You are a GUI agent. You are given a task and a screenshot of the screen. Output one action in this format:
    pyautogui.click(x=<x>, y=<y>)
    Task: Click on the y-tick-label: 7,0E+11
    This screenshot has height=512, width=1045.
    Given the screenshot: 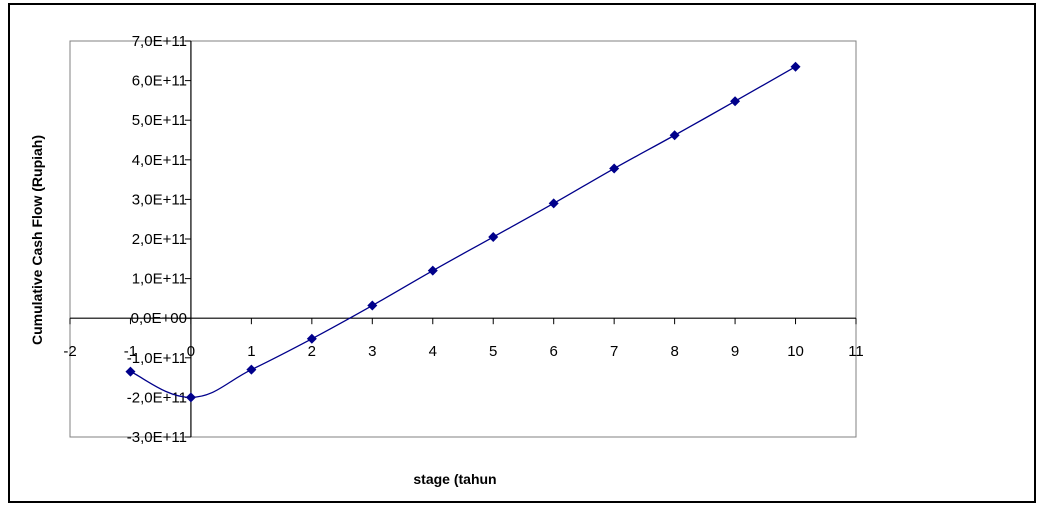 What is the action you would take?
    pyautogui.click(x=159, y=41)
    